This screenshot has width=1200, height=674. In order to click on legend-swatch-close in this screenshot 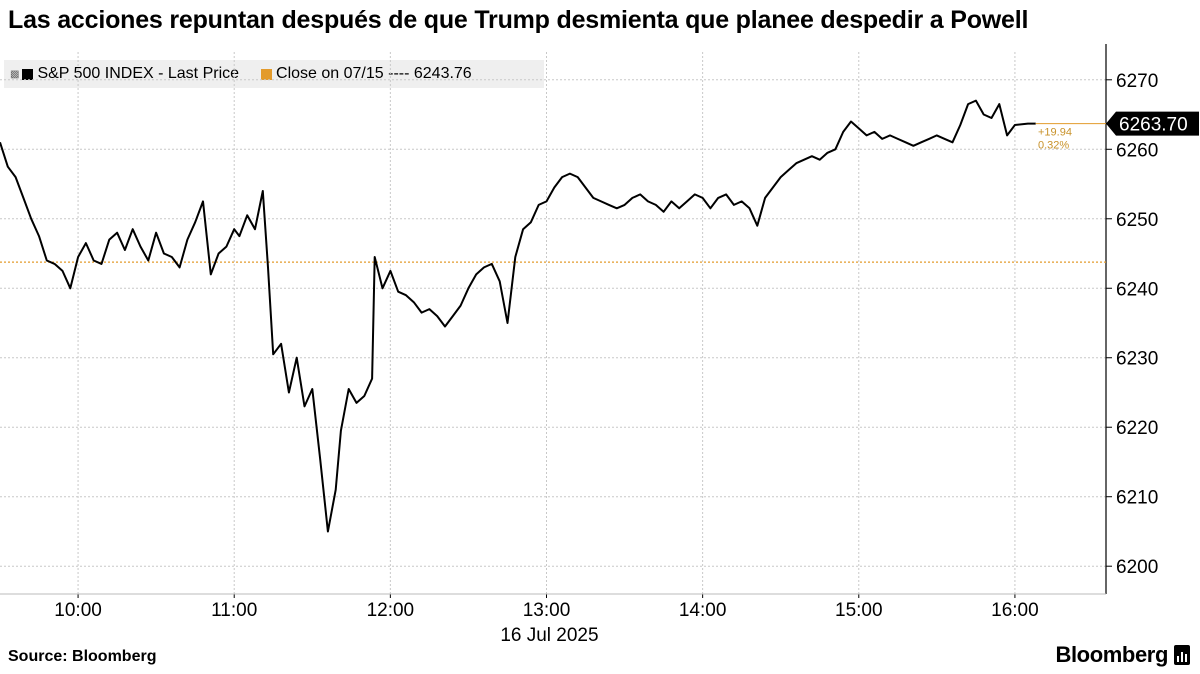, I will do `click(267, 74)`.